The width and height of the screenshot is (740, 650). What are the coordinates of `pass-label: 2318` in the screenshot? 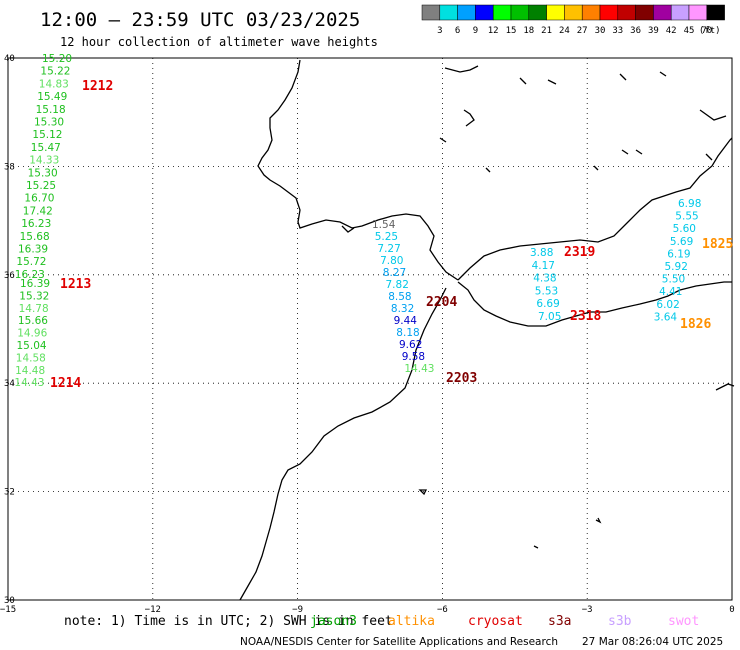 It's located at (585, 316).